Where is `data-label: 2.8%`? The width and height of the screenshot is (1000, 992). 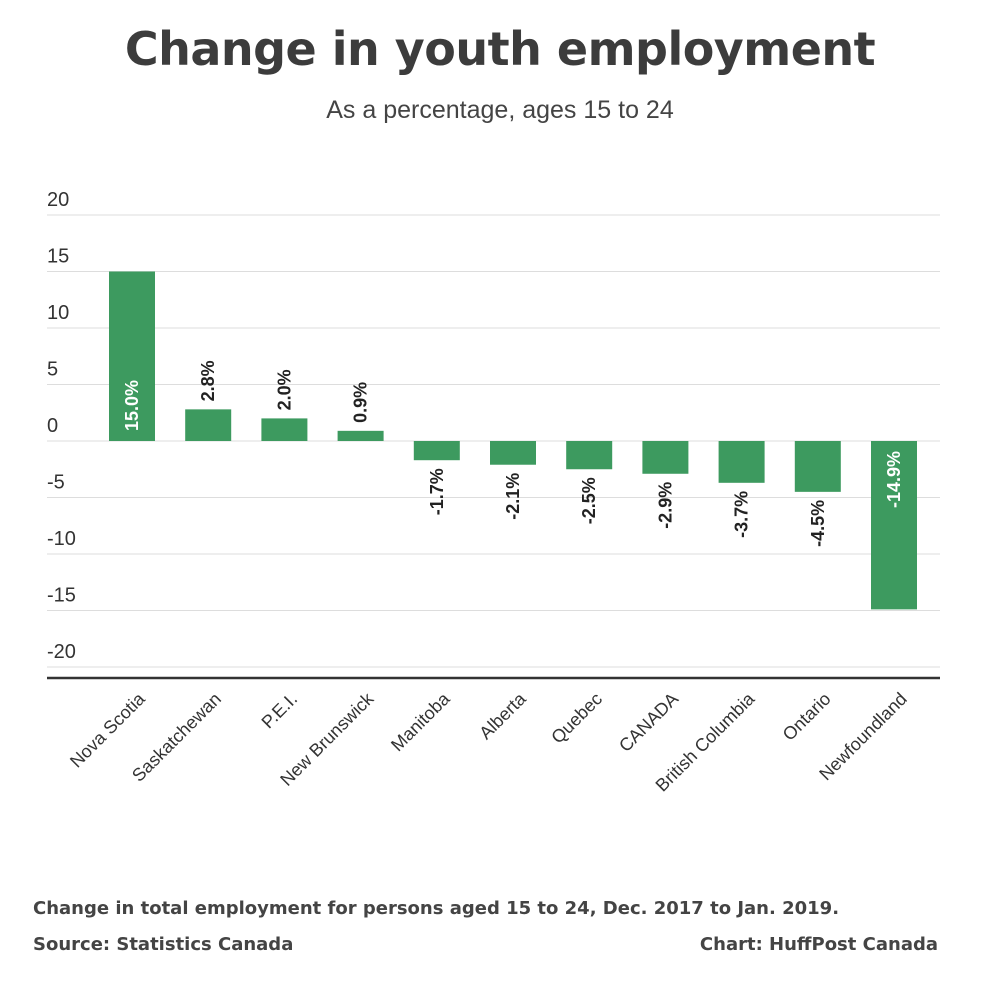 data-label: 2.8% is located at coordinates (208, 380).